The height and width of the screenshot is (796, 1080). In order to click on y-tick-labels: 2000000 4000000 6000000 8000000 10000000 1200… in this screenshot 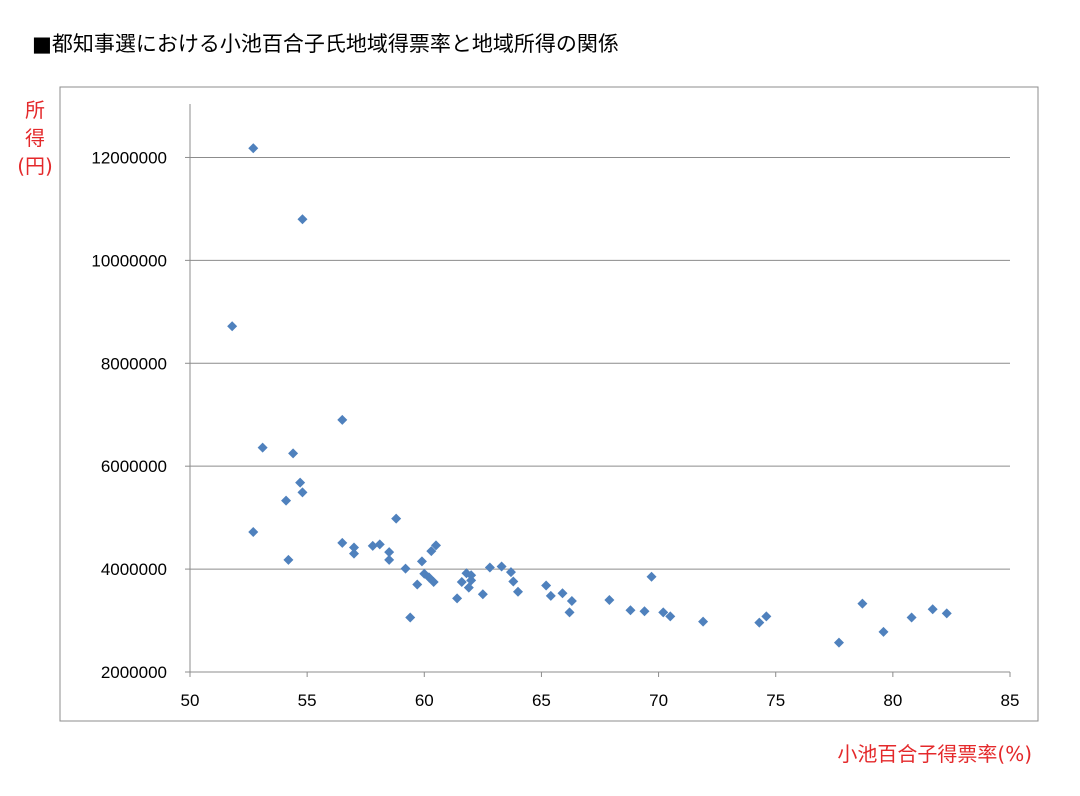, I will do `click(129, 415)`.